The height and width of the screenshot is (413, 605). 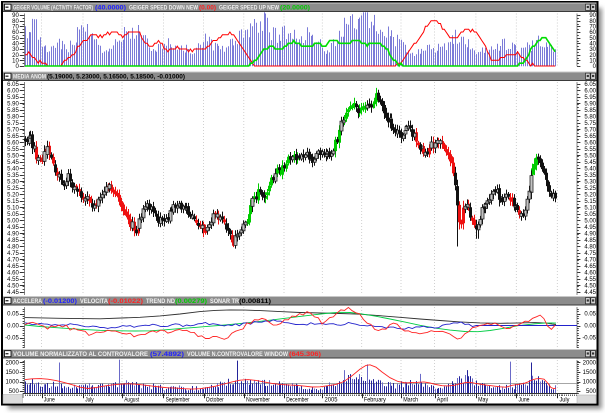 I want to click on svg-text: 4.75, so click(x=590, y=254).